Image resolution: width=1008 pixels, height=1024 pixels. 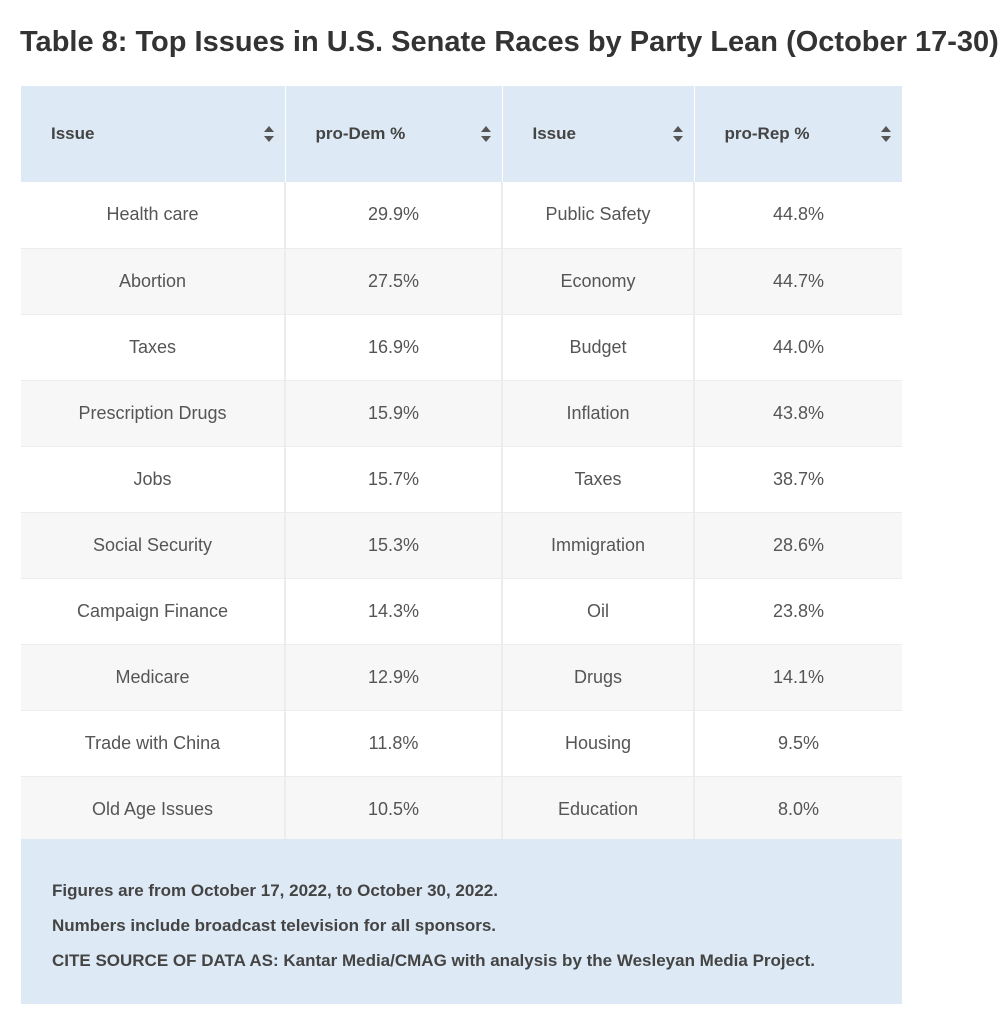 I want to click on table-cell-rep-issue: Budget, so click(x=598, y=347).